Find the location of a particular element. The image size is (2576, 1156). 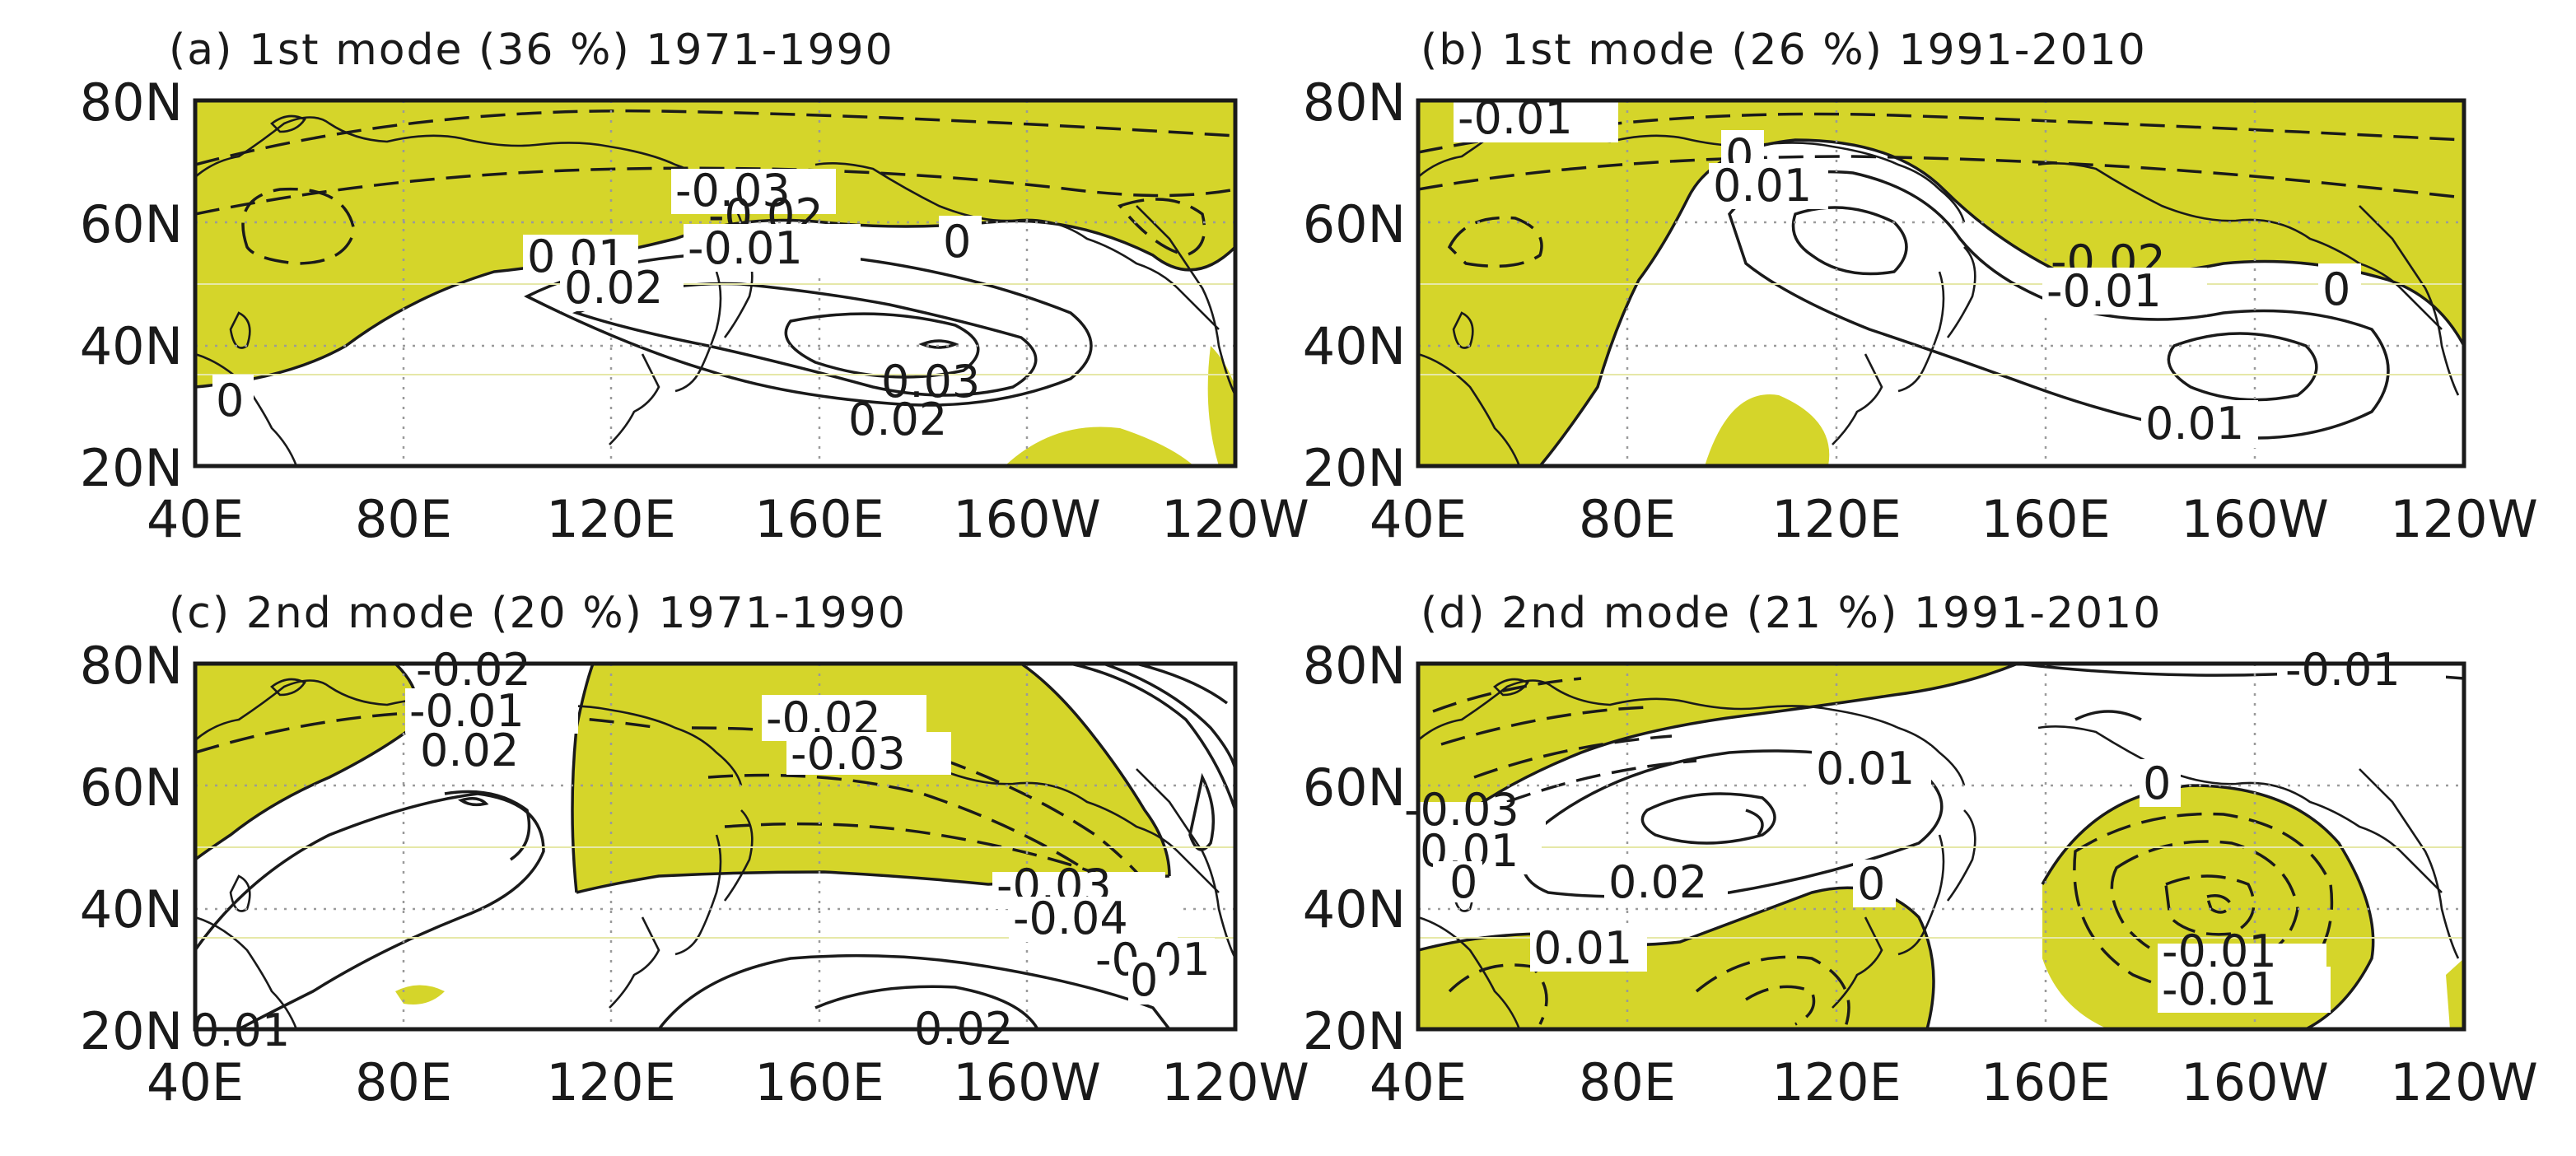

panel-a-contour-label: -0.01 is located at coordinates (745, 248).